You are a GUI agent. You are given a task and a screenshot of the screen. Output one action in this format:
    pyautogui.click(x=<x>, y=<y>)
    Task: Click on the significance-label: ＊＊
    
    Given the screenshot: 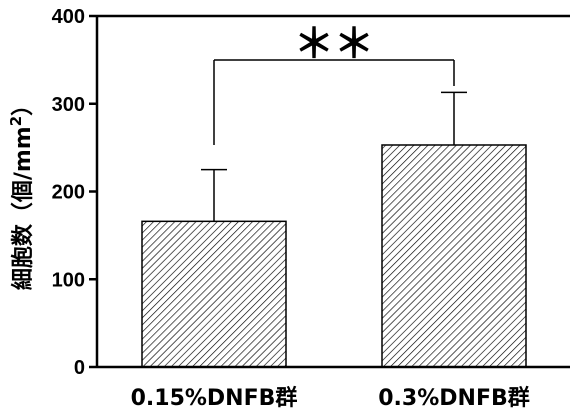 What is the action you would take?
    pyautogui.click(x=334, y=44)
    